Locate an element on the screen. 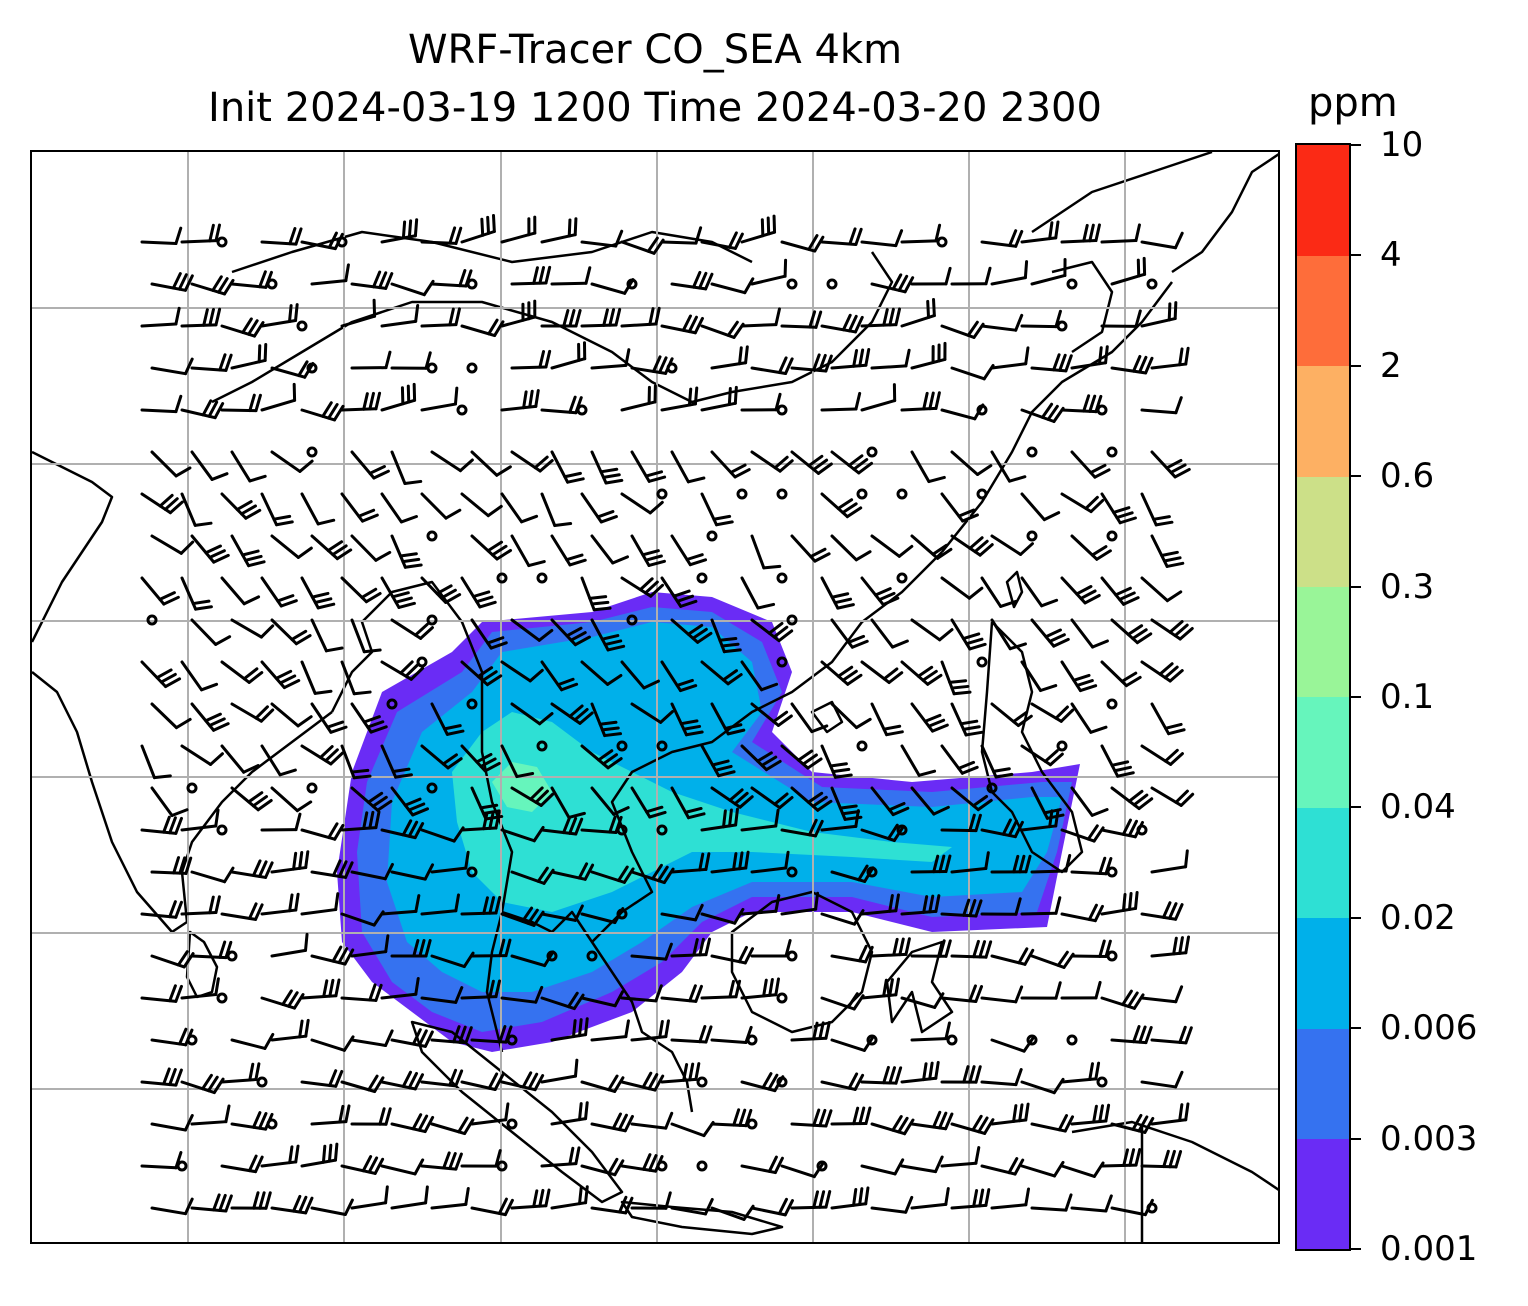 This screenshot has width=1528, height=1306. colorbar-segment is located at coordinates (1323, 863).